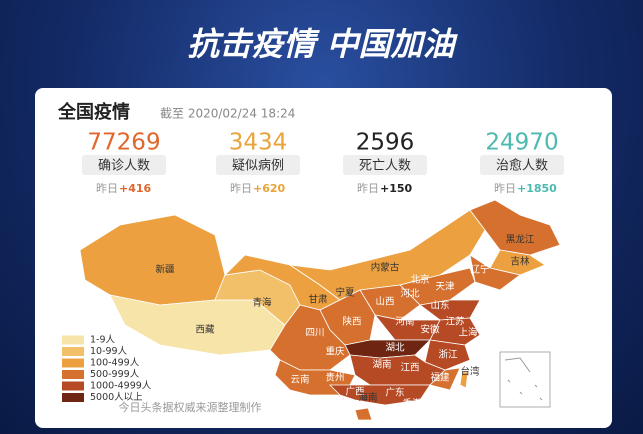 This screenshot has height=434, width=643. I want to click on province-label: 内蒙古, so click(385, 268).